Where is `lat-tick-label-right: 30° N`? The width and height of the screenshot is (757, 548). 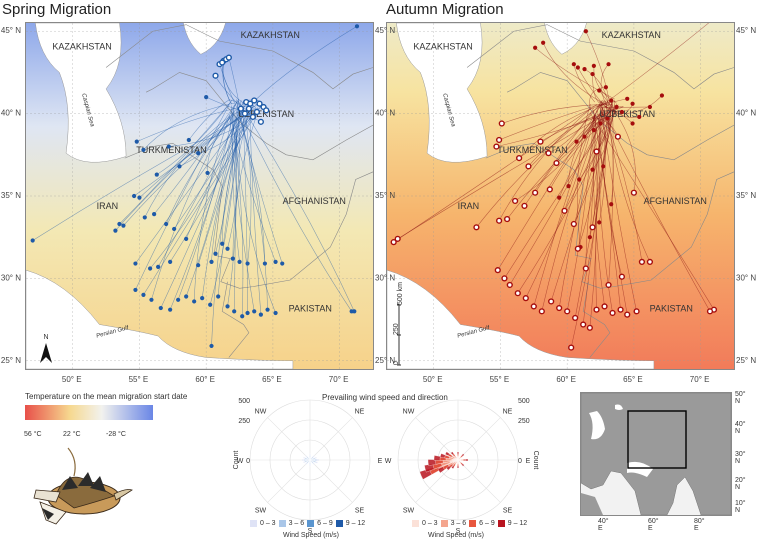 lat-tick-label-right: 30° N is located at coordinates (746, 277).